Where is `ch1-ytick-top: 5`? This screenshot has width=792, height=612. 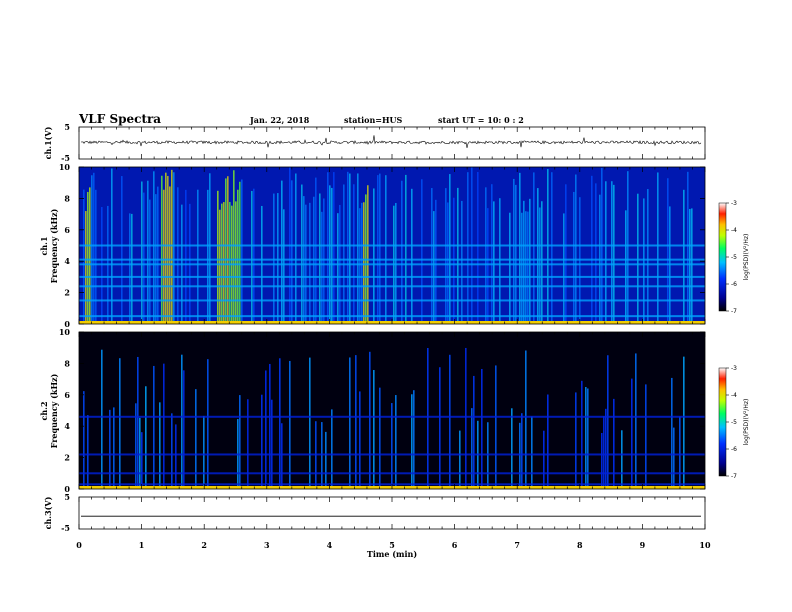 ch1-ytick-top: 5 is located at coordinates (67, 127).